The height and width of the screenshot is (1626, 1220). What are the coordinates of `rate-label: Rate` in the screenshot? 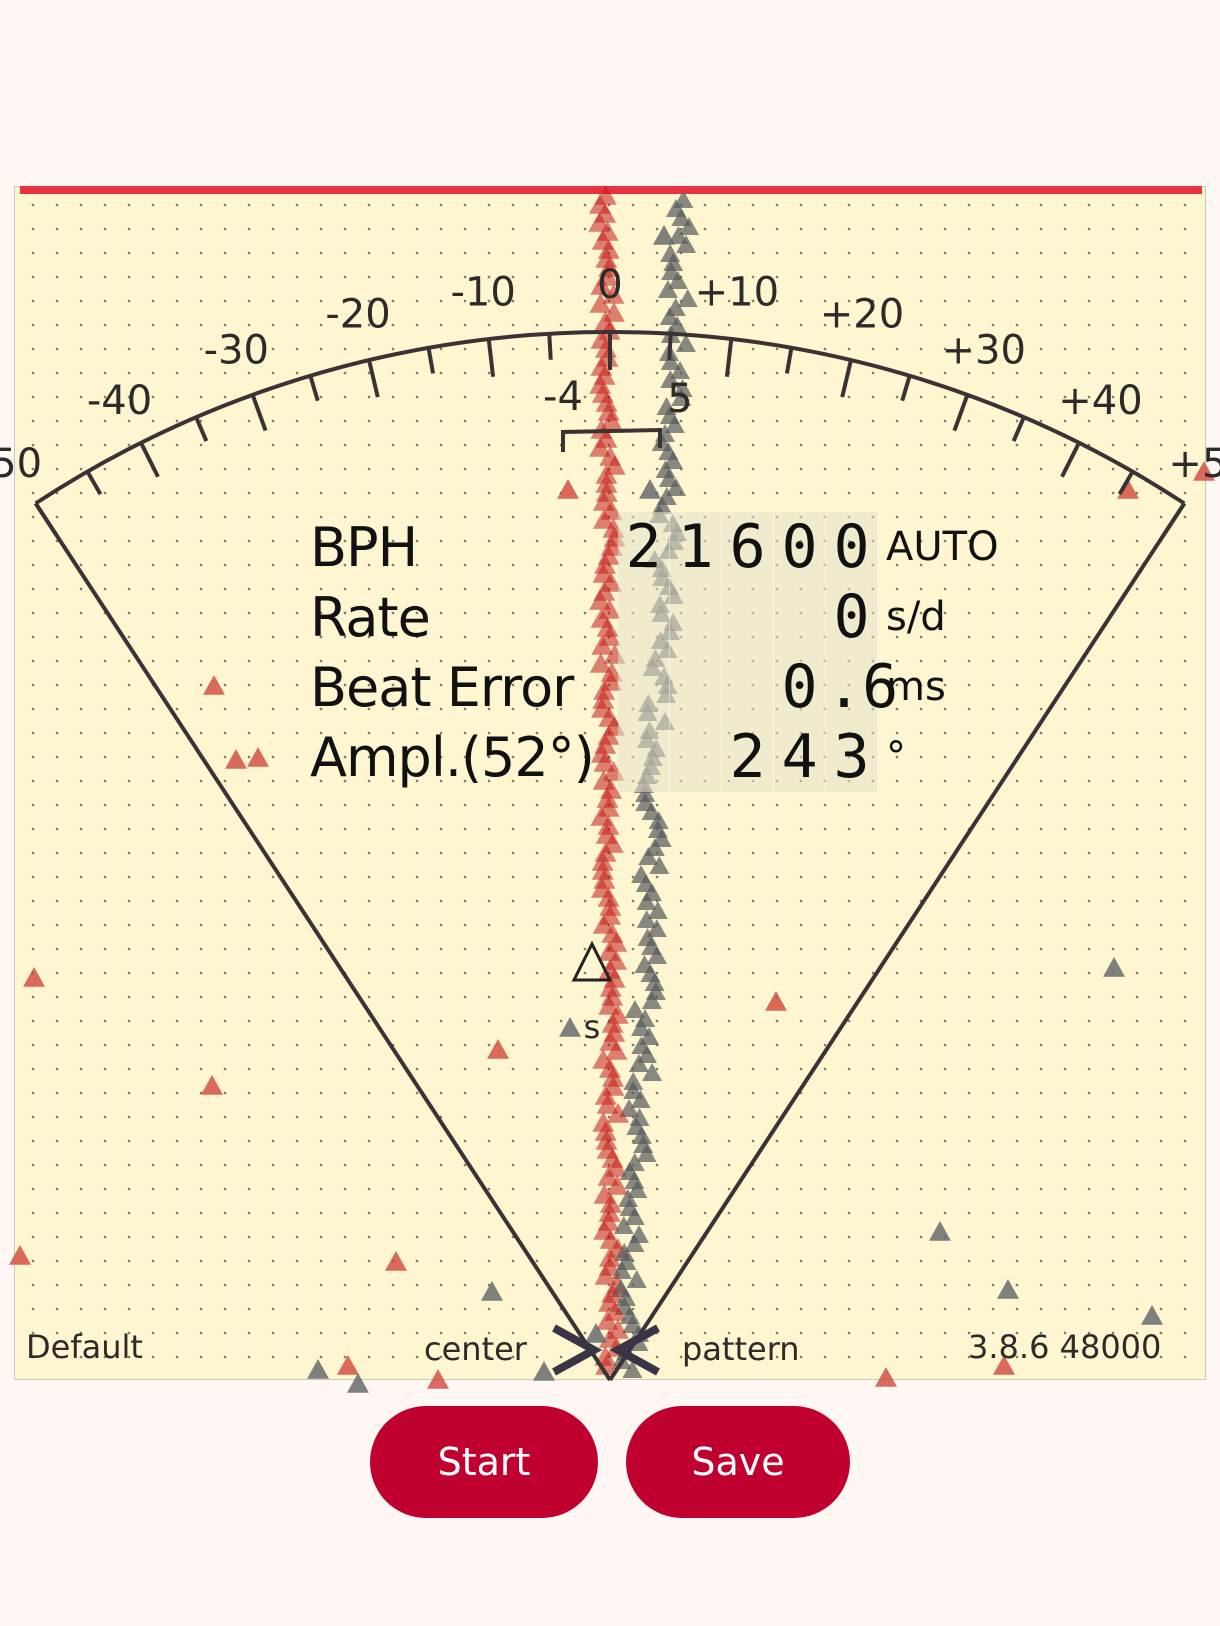 It's located at (370, 617).